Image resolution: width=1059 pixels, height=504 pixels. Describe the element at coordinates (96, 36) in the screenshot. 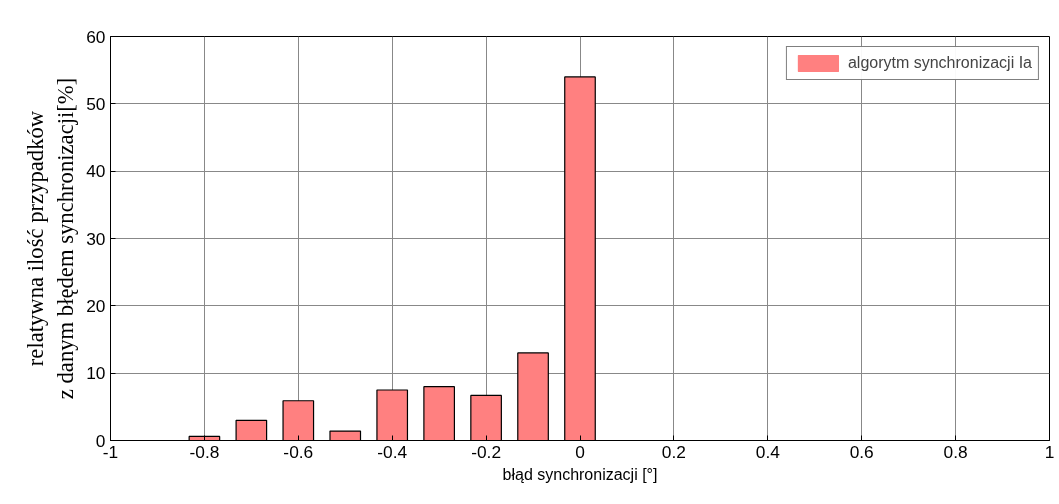

I see `y-tick-label: 60` at that location.